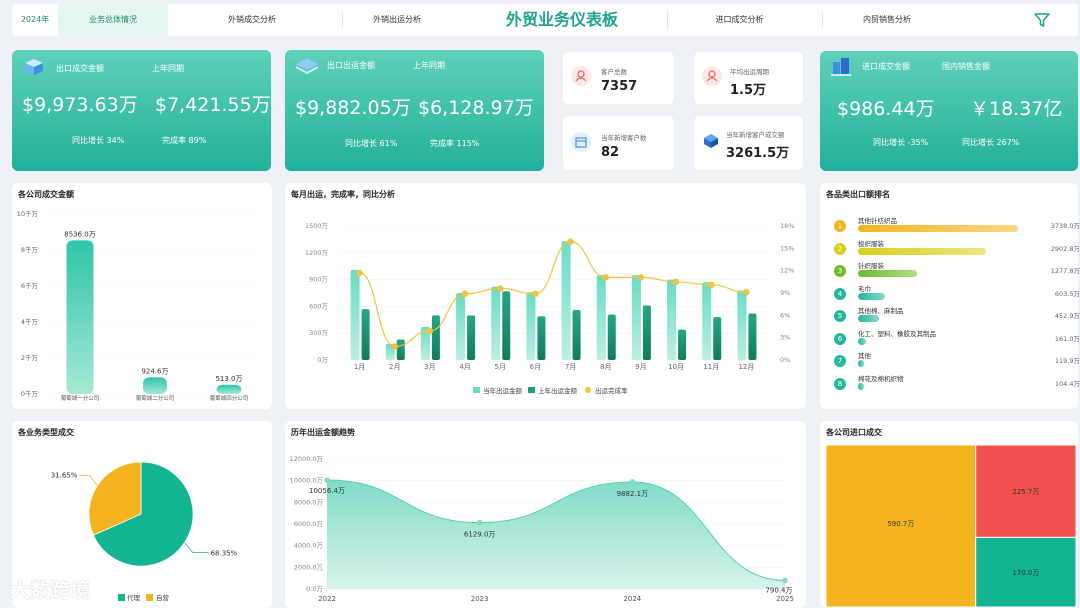 The width and height of the screenshot is (1080, 608). I want to click on year-selector: 2024年, so click(35, 19).